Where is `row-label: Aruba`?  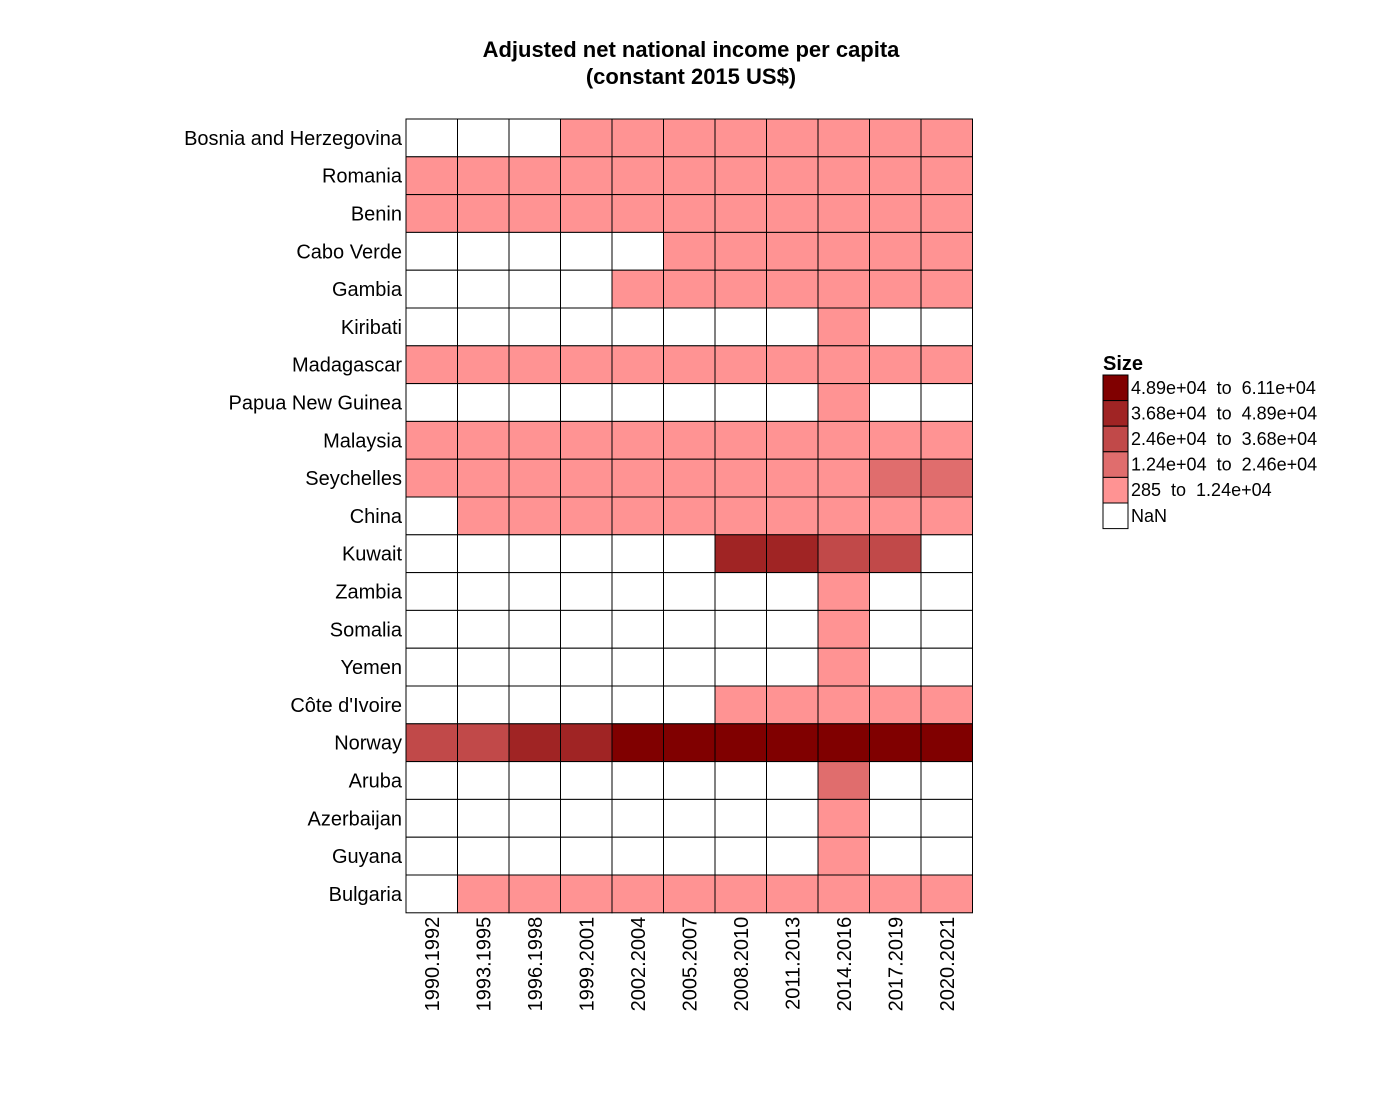 row-label: Aruba is located at coordinates (376, 782).